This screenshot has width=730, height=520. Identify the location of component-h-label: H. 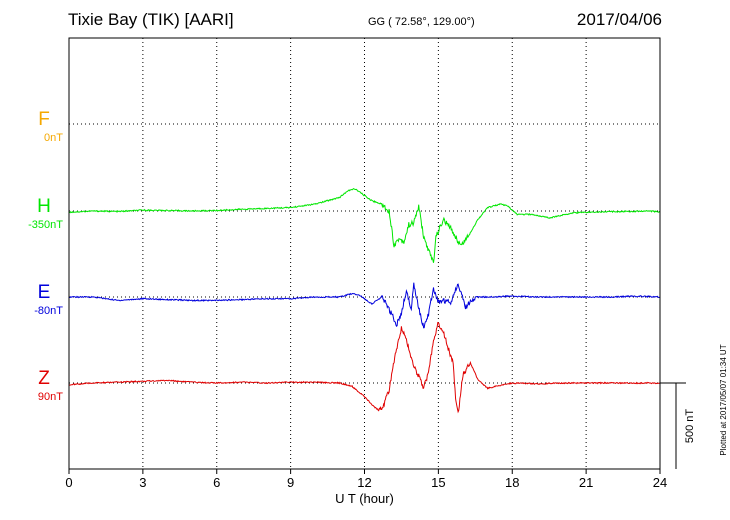
(44, 206).